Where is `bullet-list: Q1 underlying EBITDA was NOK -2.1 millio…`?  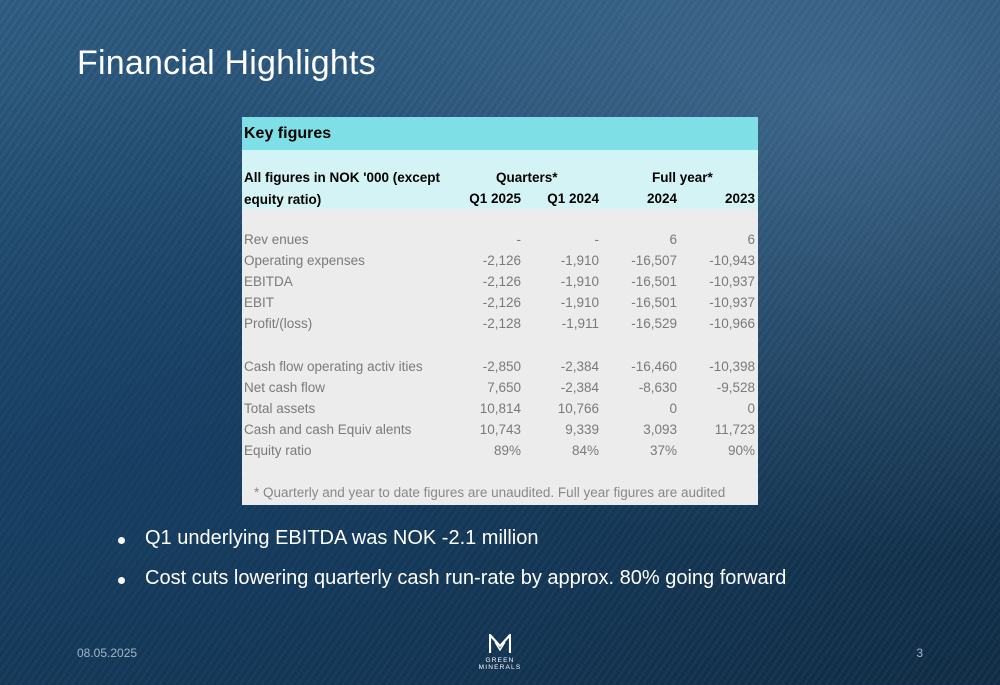 bullet-list: Q1 underlying EBITDA was NOK -2.1 millio… is located at coordinates (450, 567).